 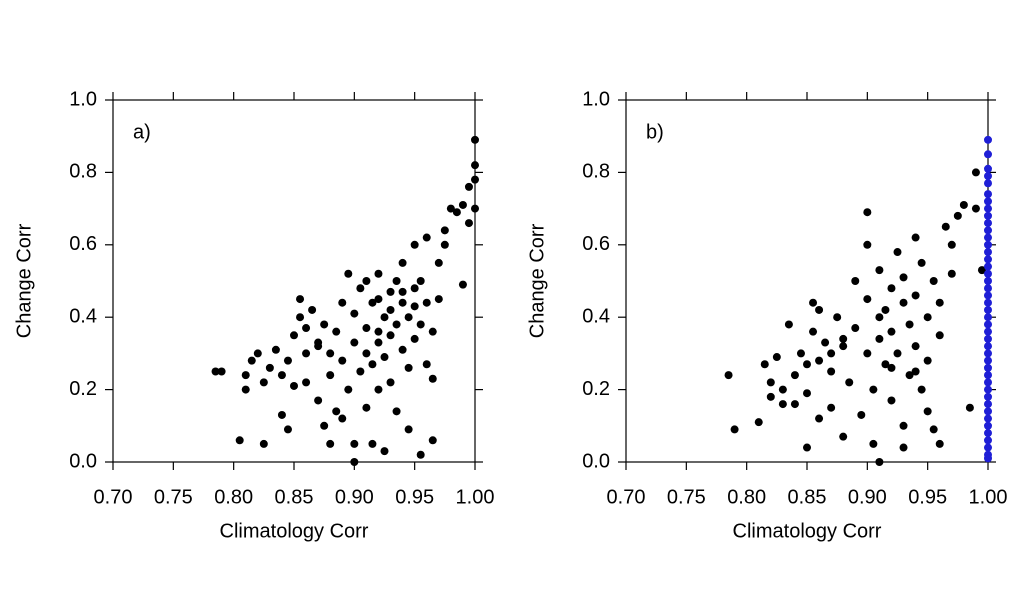 I want to click on y-axis-label: Change Corr, so click(x=537, y=280).